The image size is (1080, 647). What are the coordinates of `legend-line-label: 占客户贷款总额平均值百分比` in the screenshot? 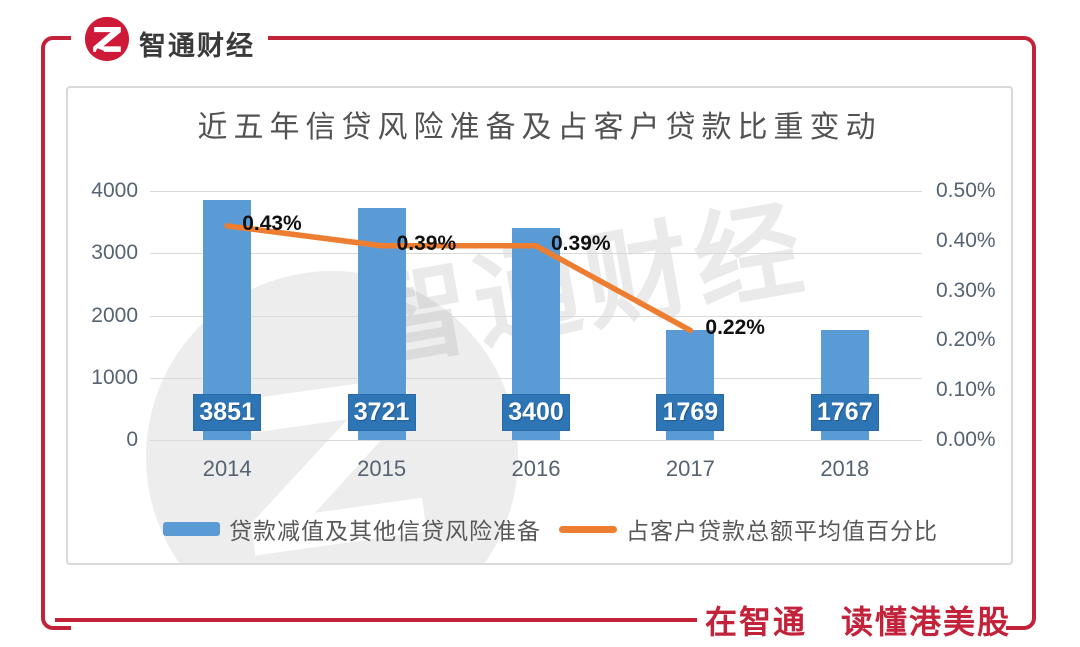 It's located at (782, 531).